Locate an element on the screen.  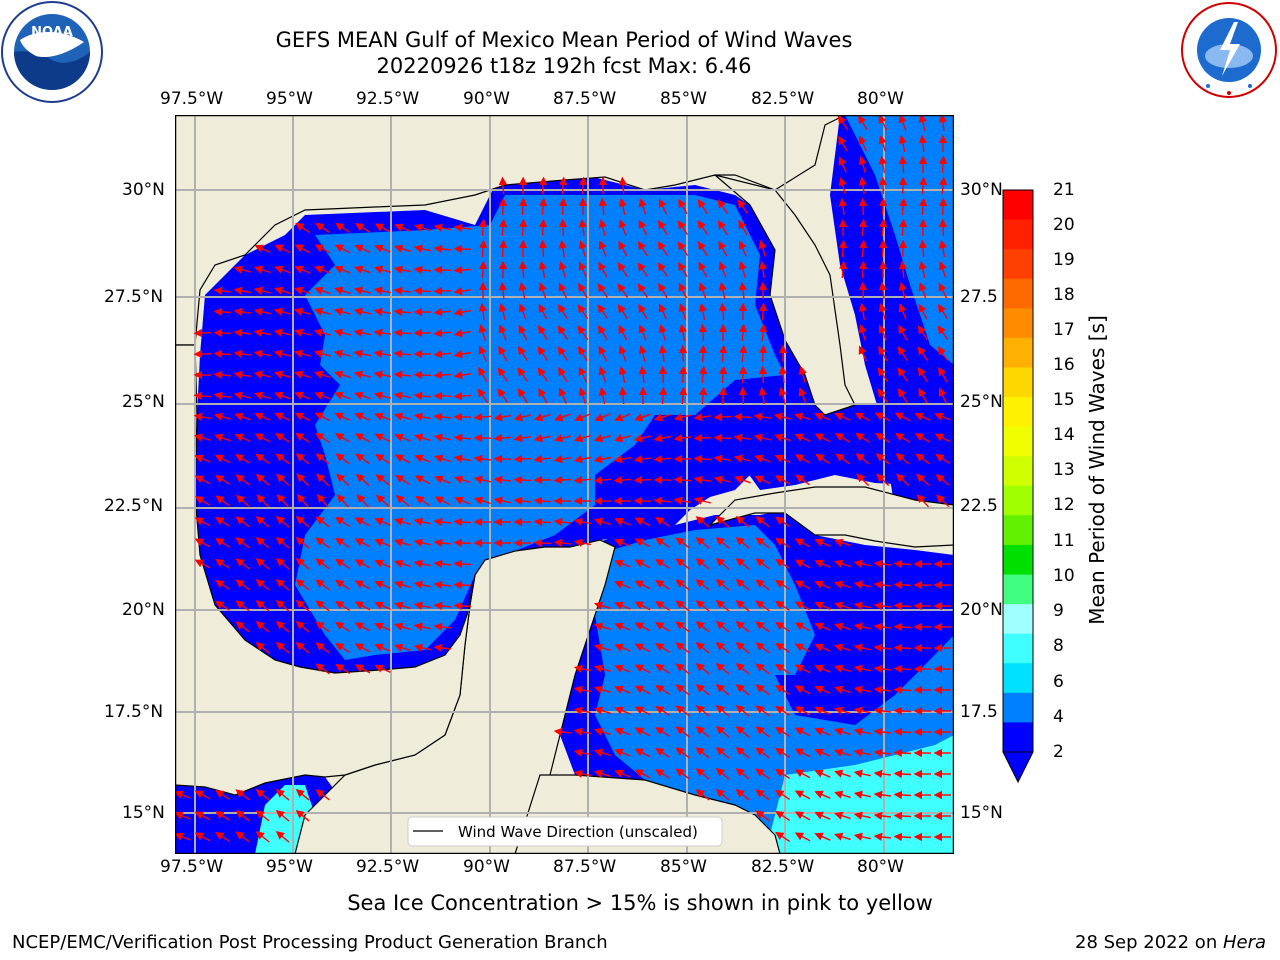
lat-label-left: 15°N is located at coordinates (143, 813).